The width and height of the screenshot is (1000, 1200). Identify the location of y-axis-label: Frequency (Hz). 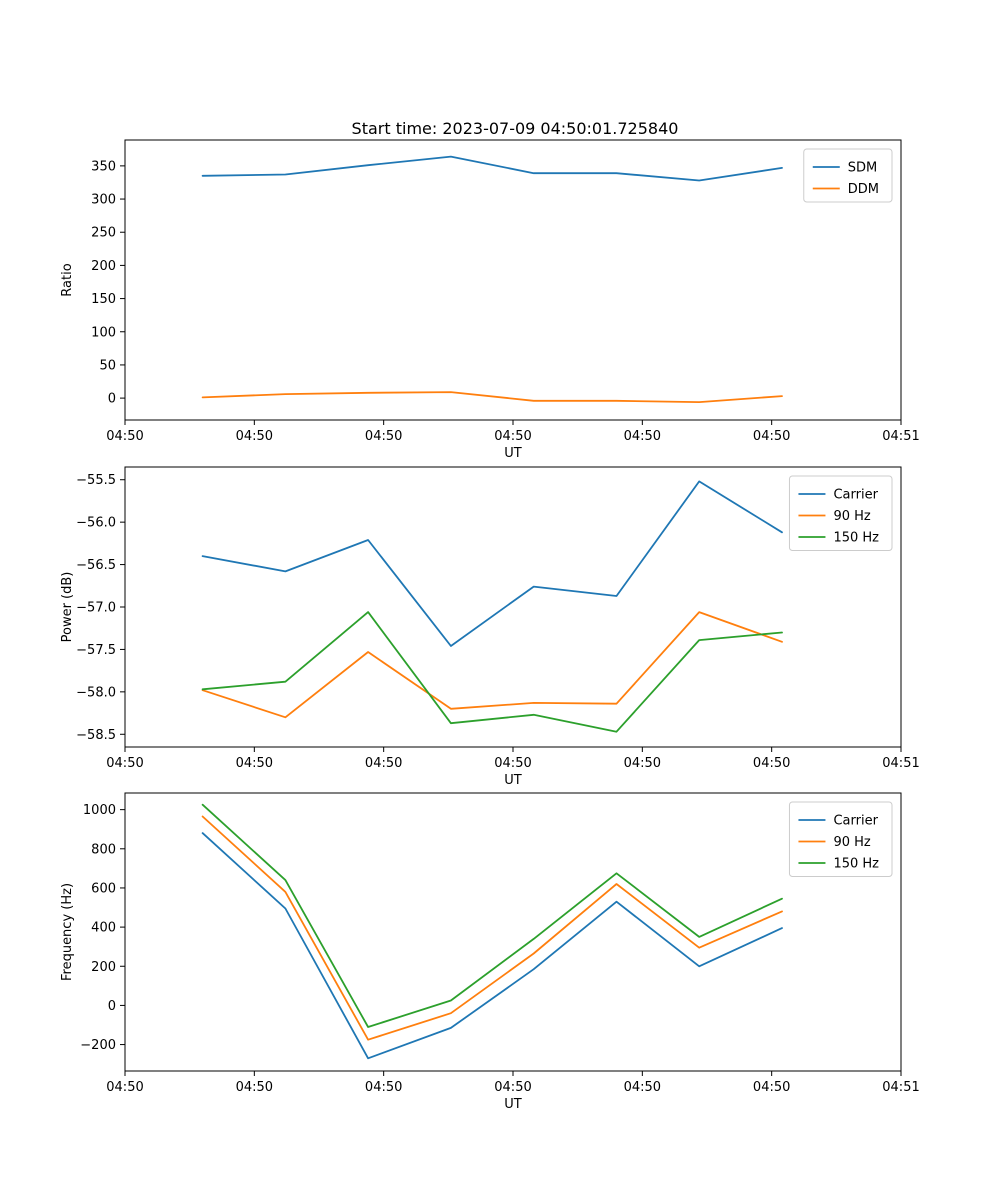
(67, 932).